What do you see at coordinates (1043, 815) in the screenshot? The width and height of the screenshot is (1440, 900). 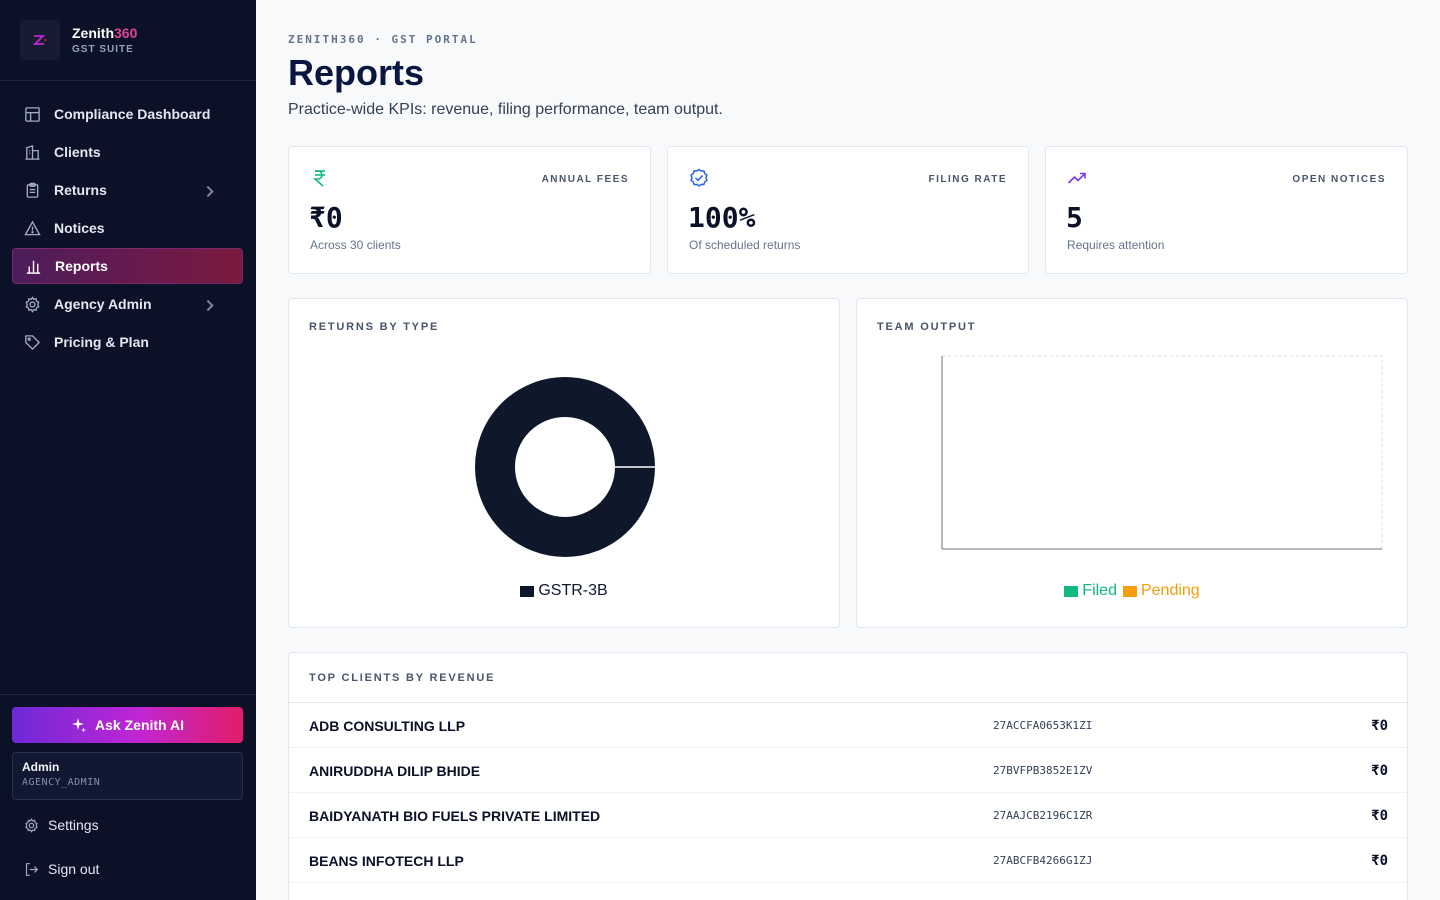 I see `client-gstin: 27AAJCB2196C1ZR` at bounding box center [1043, 815].